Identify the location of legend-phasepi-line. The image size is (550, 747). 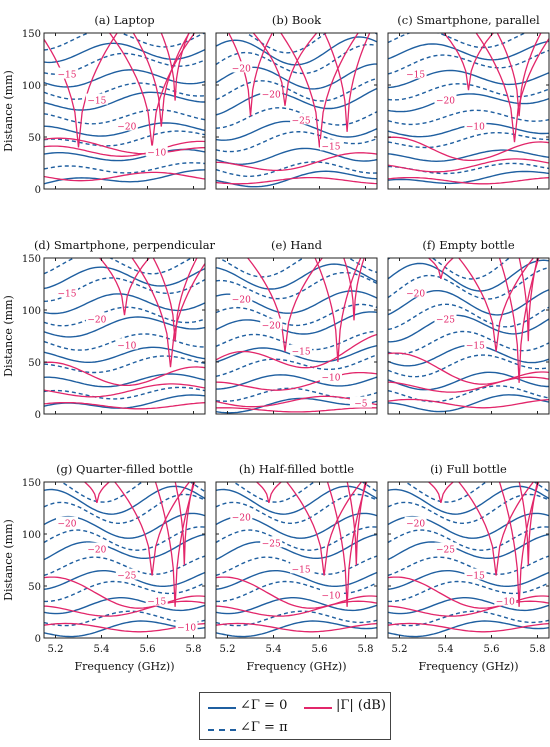
(222, 730).